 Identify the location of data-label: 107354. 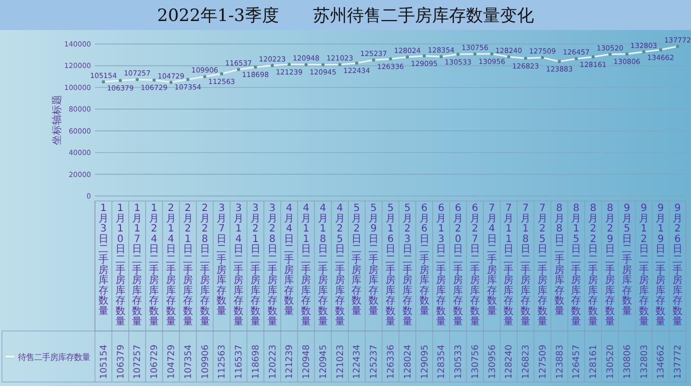
(189, 361).